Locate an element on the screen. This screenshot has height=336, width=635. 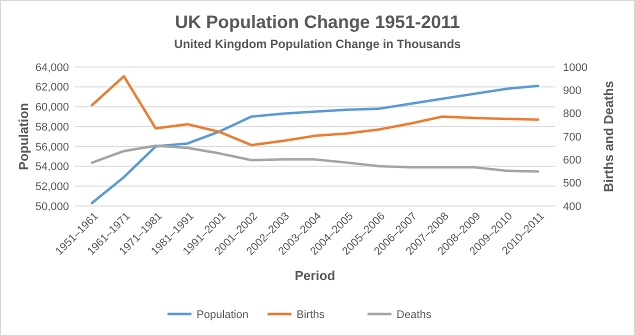
y-tick-label: 60,000 is located at coordinates (52, 108).